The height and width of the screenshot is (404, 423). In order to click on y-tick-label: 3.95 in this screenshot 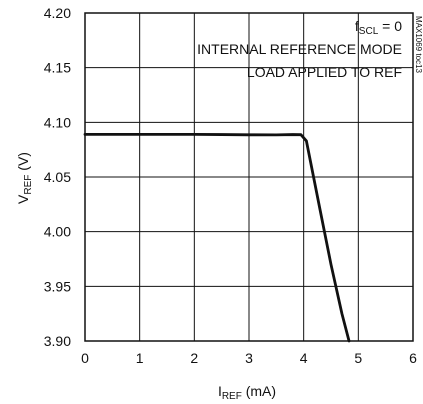, I will do `click(57, 286)`.